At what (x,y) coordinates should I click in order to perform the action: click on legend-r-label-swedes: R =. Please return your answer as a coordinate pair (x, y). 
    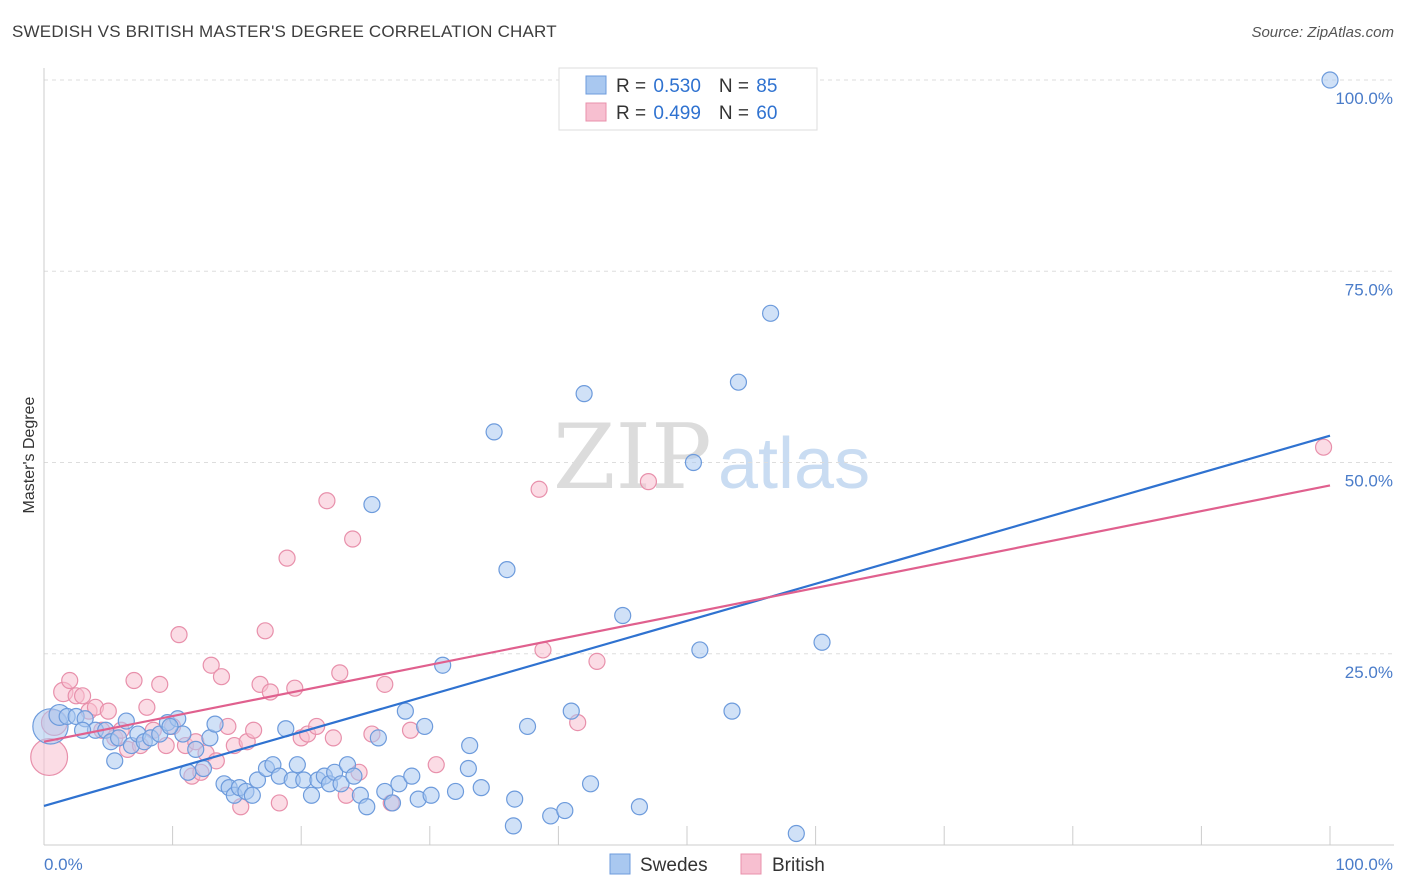
    Looking at the image, I should click on (633, 86).